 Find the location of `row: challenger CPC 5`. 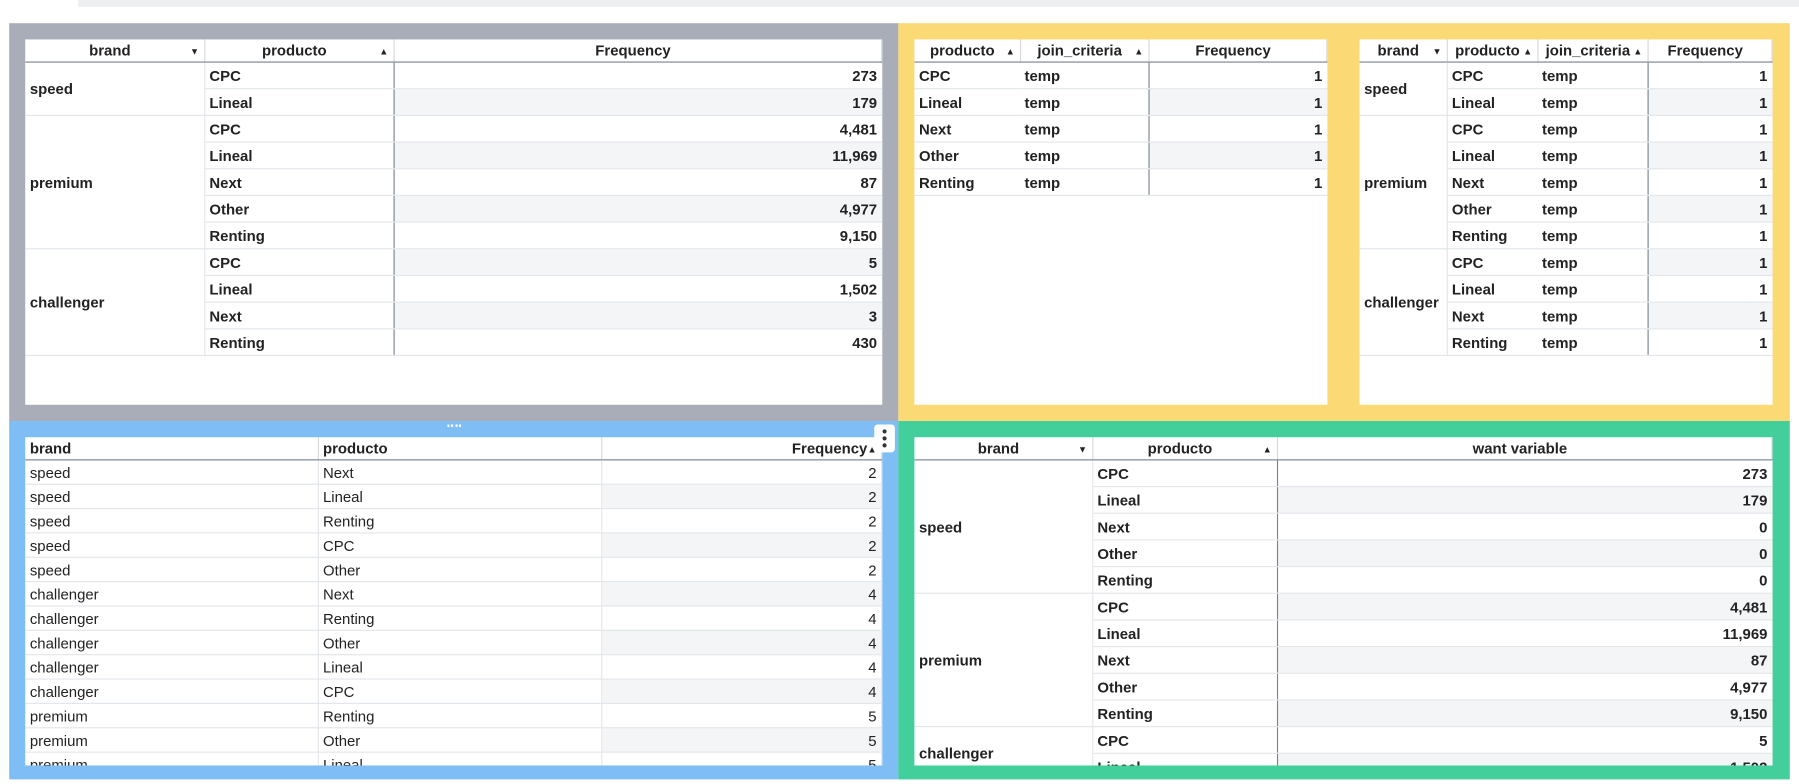

row: challenger CPC 5 is located at coordinates (453, 302).